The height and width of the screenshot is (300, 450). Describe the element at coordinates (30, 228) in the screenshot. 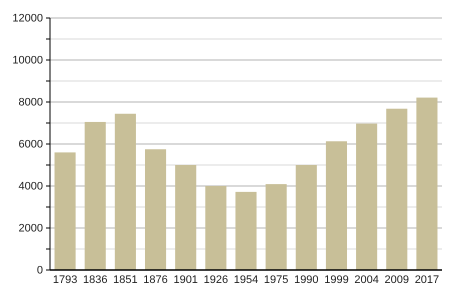

I see `y-tick-label: 2000` at that location.